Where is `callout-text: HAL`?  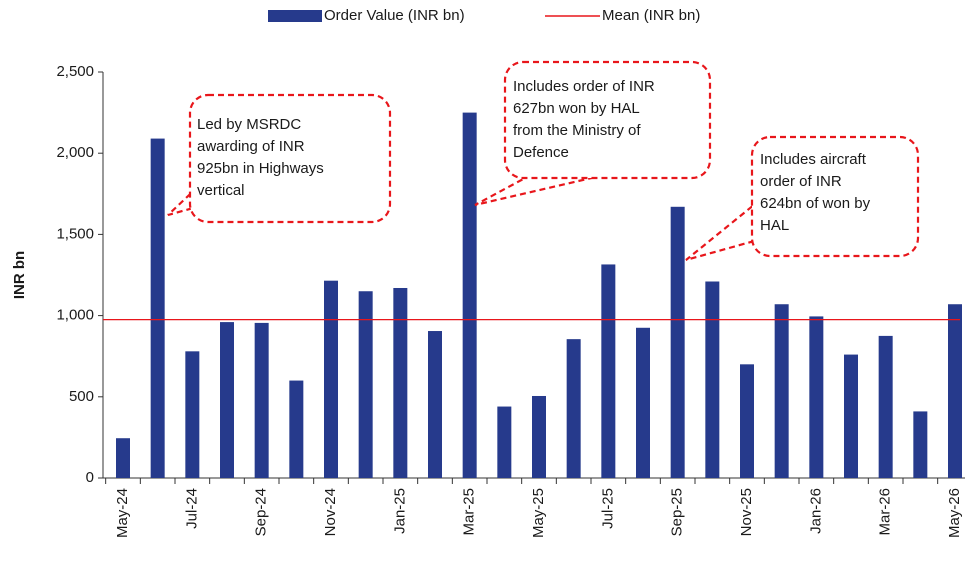
callout-text: HAL is located at coordinates (774, 225).